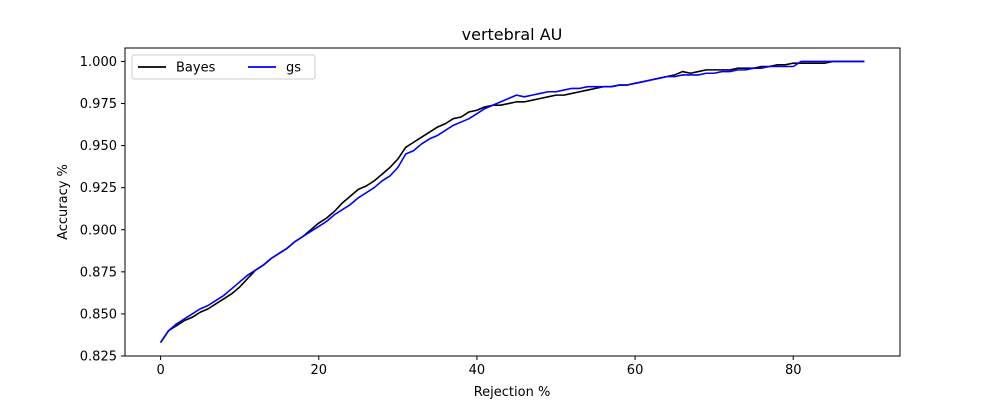  Describe the element at coordinates (793, 370) in the screenshot. I see `x-tick-label: 80` at that location.